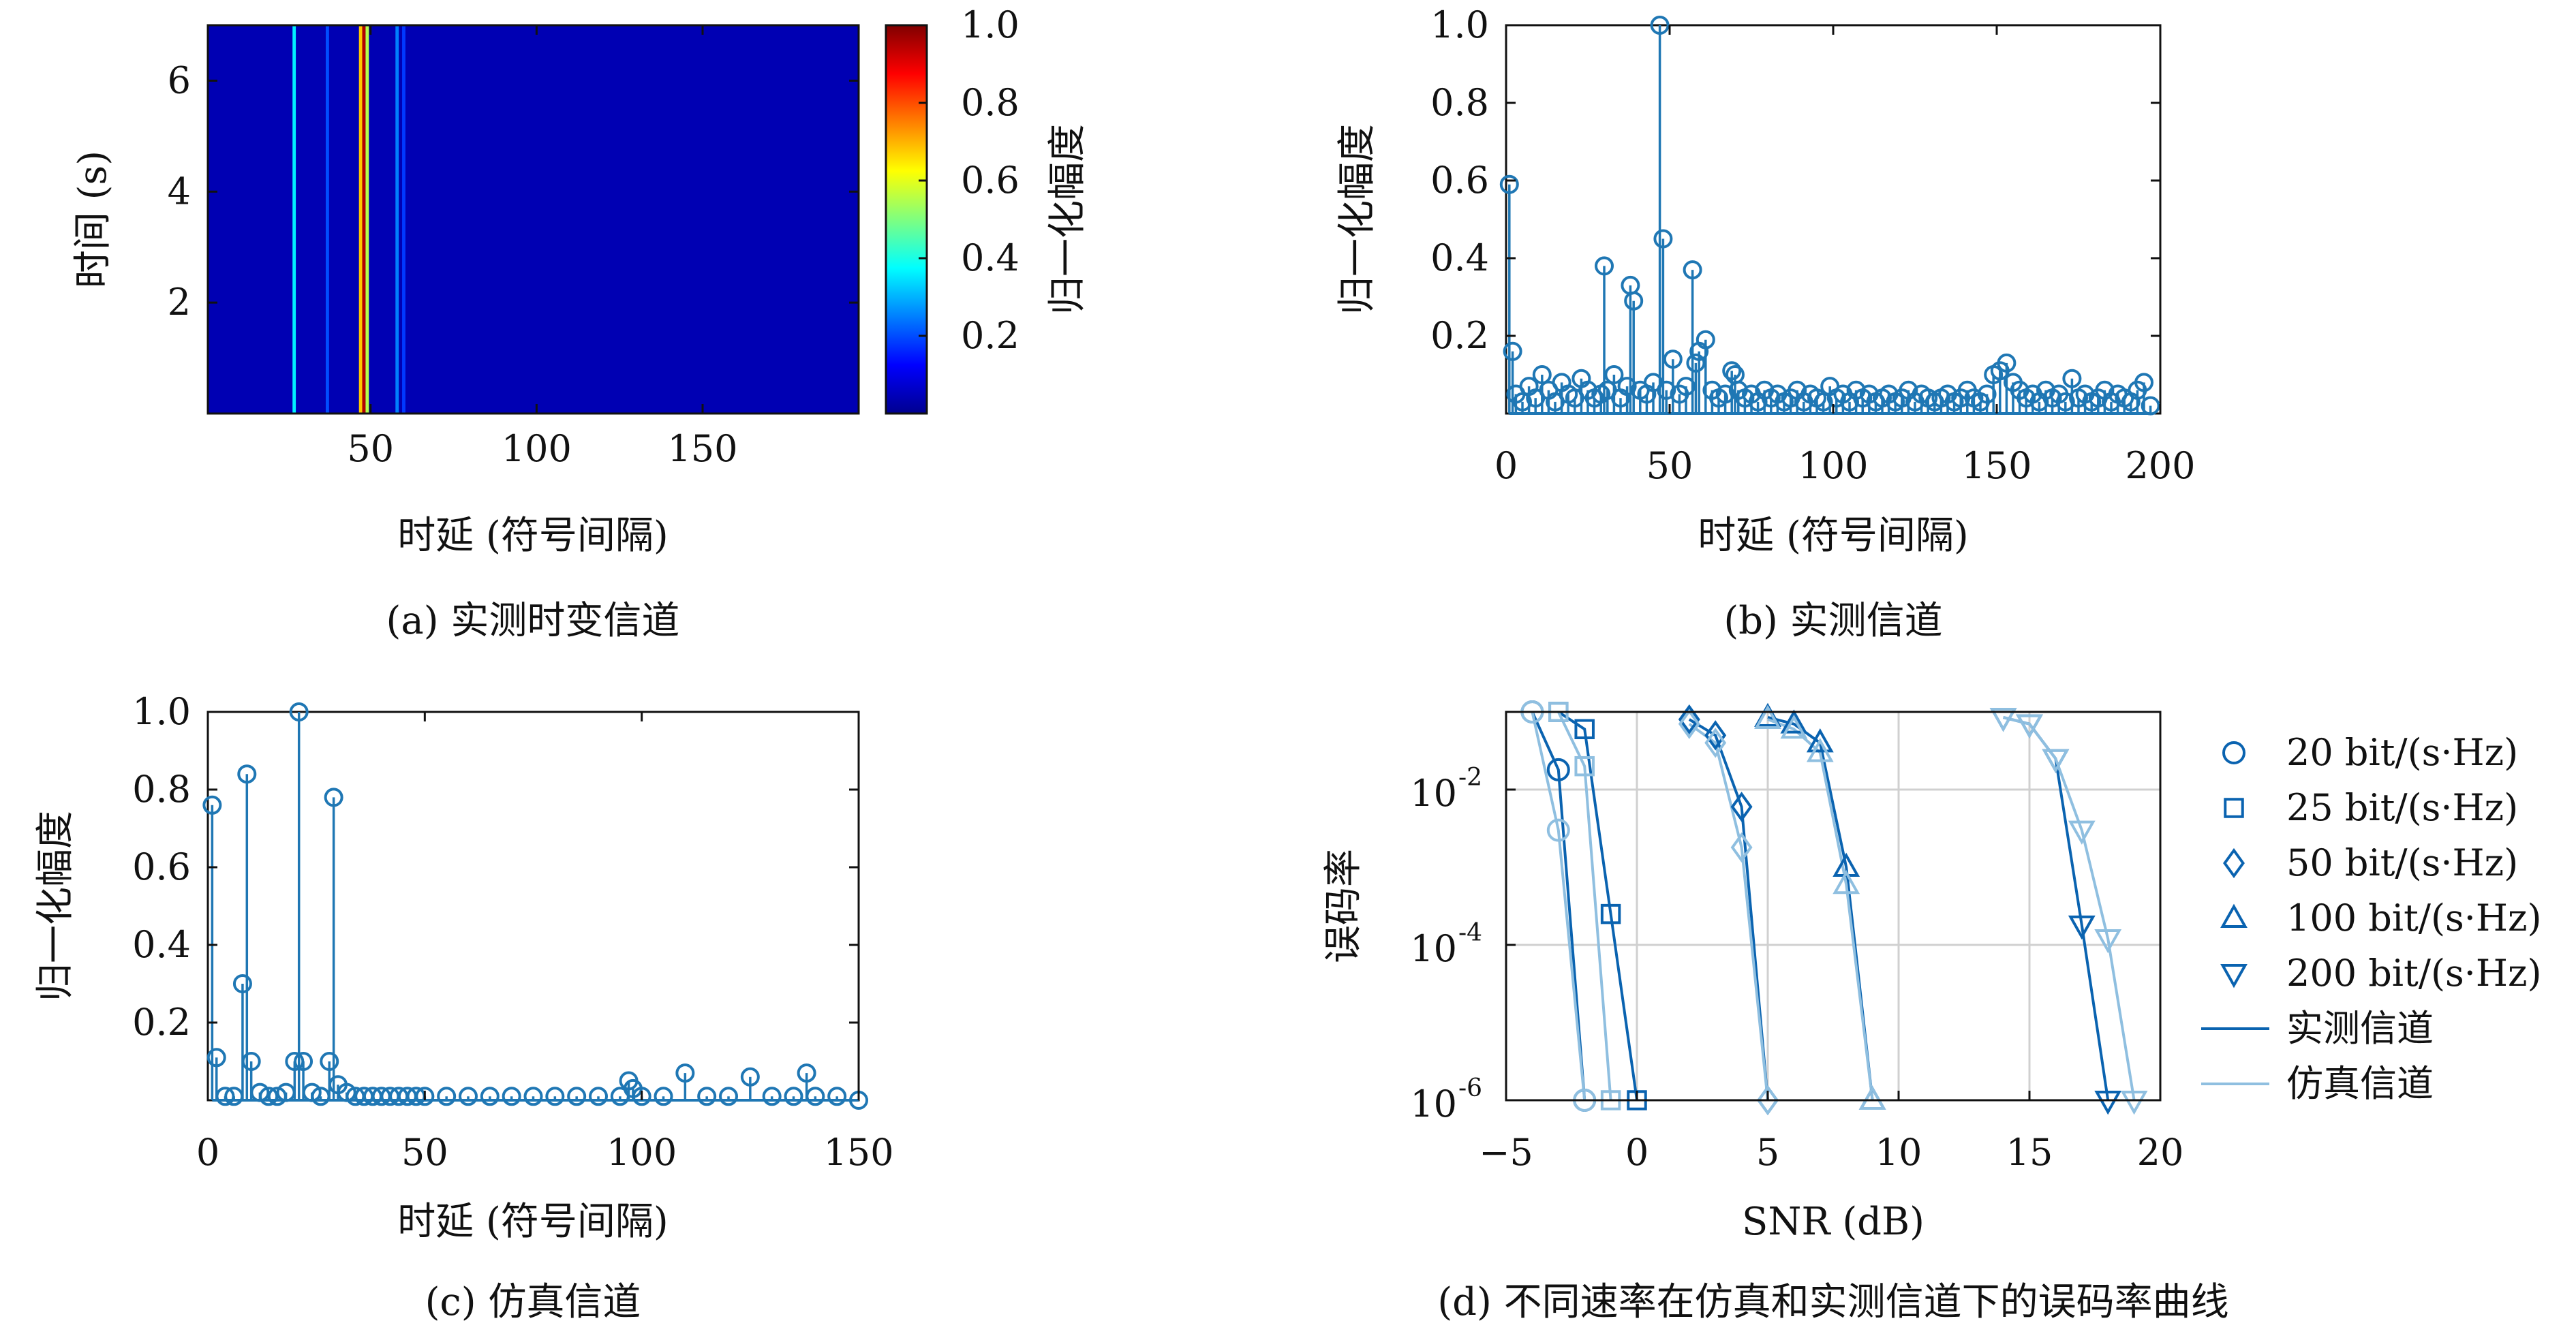 This screenshot has height=1323, width=2576. Describe the element at coordinates (2360, 1028) in the screenshot. I see `d-legend-label: 实测信道` at that location.